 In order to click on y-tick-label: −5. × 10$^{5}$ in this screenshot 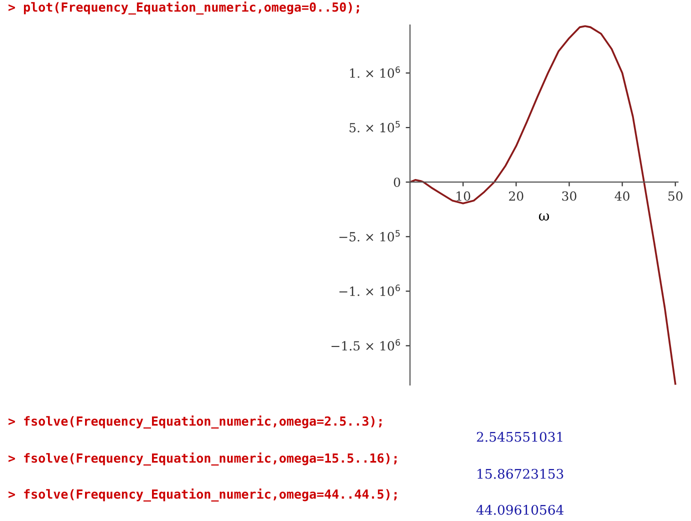, I will do `click(369, 236)`.